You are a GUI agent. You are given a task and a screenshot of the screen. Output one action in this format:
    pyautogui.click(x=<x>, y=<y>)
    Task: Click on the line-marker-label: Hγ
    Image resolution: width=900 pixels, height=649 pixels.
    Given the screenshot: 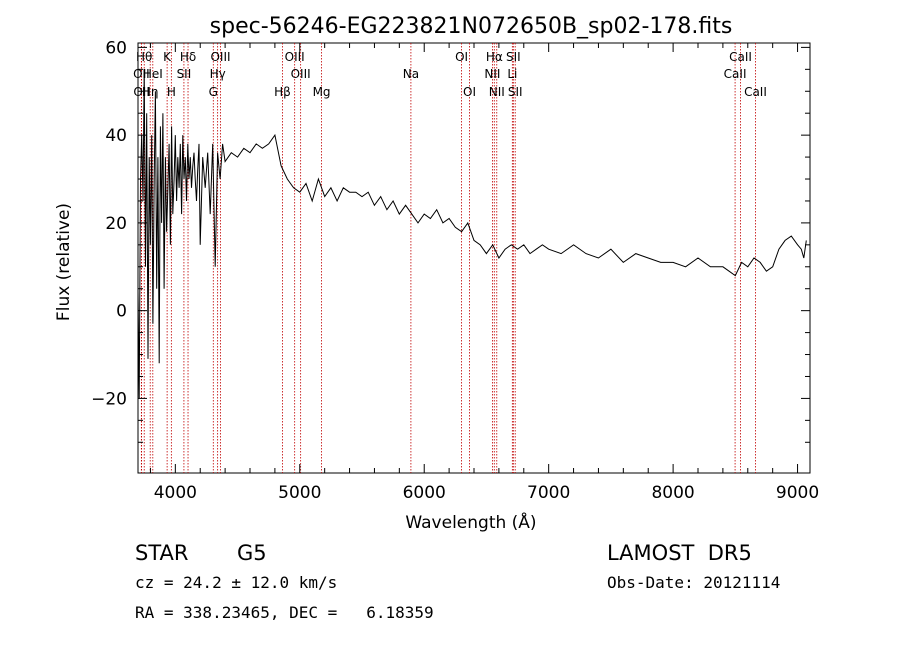 What is the action you would take?
    pyautogui.click(x=218, y=74)
    